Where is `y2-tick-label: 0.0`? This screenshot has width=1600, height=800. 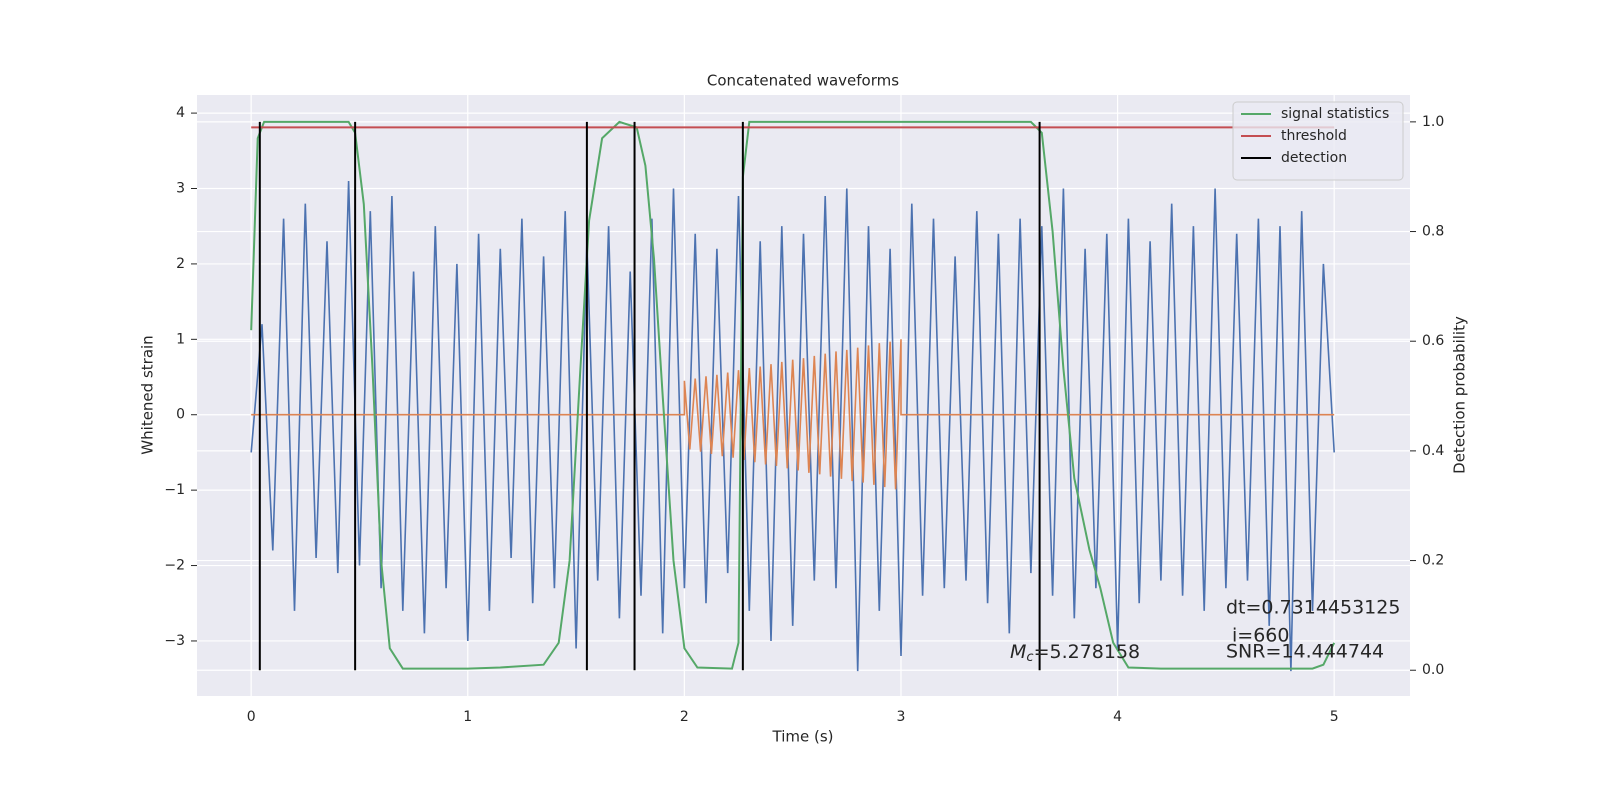 y2-tick-label: 0.0 is located at coordinates (1433, 670).